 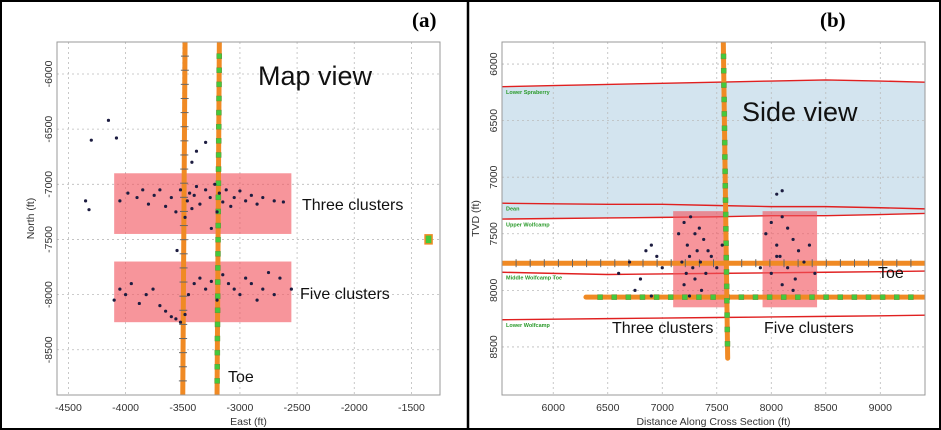 I want to click on y-tick-label: -8500, so click(x=49, y=349).